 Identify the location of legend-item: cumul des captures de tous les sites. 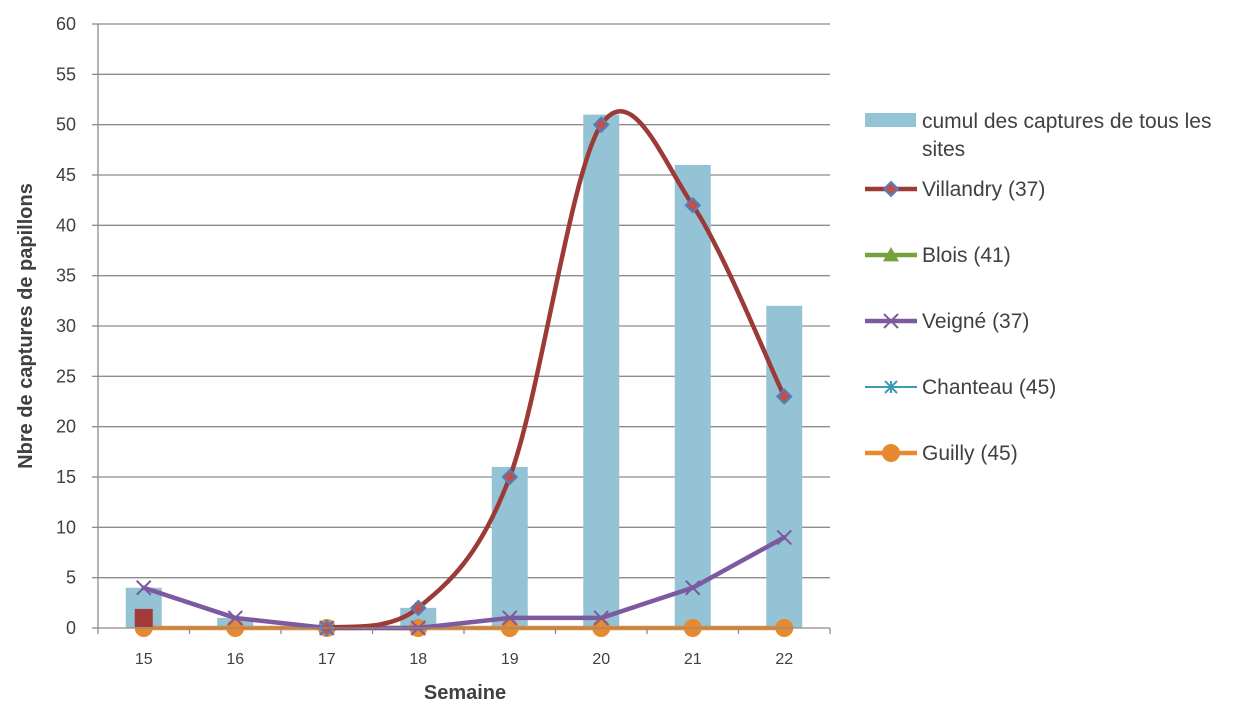
(1038, 135).